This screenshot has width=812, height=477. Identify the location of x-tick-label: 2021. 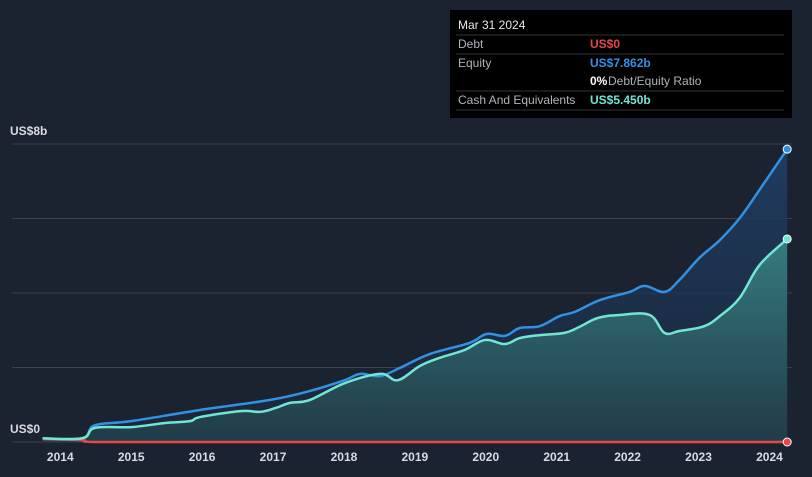
(556, 457).